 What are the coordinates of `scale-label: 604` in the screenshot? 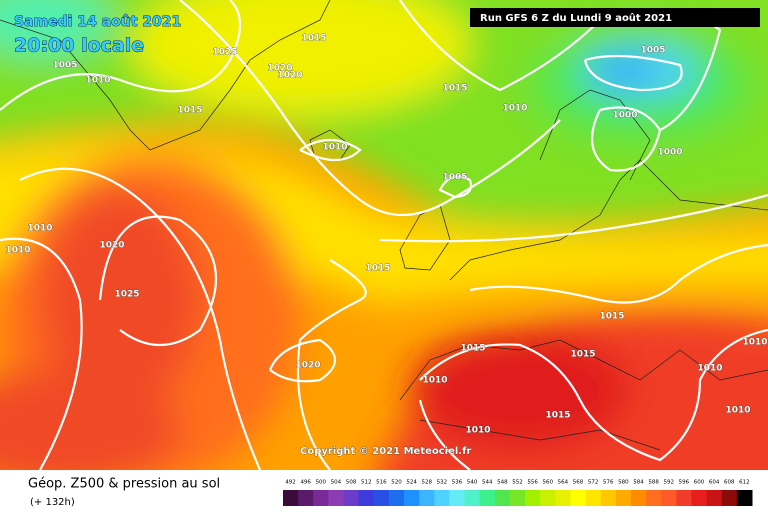 It's located at (714, 483).